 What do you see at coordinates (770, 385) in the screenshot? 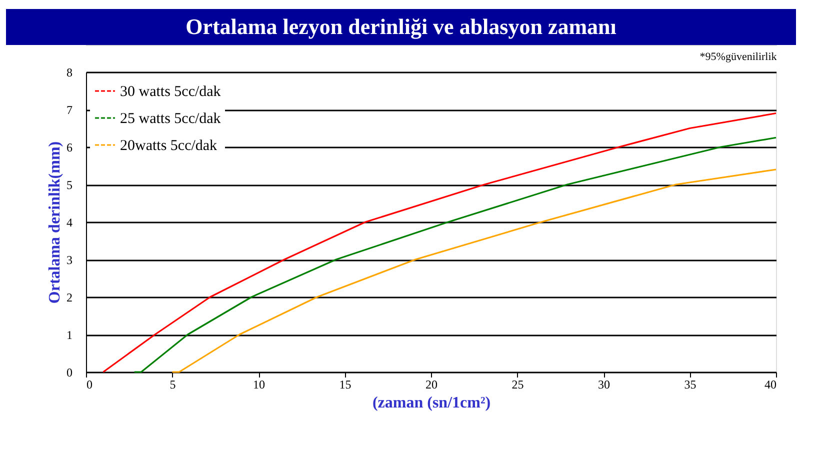
I see `x-tick-label: 40` at bounding box center [770, 385].